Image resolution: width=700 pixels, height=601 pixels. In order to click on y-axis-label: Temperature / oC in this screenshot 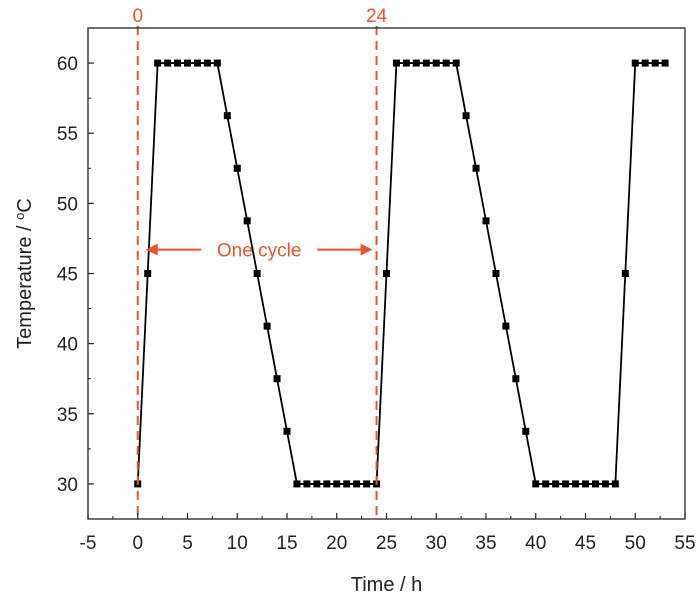, I will do `click(24, 273)`.